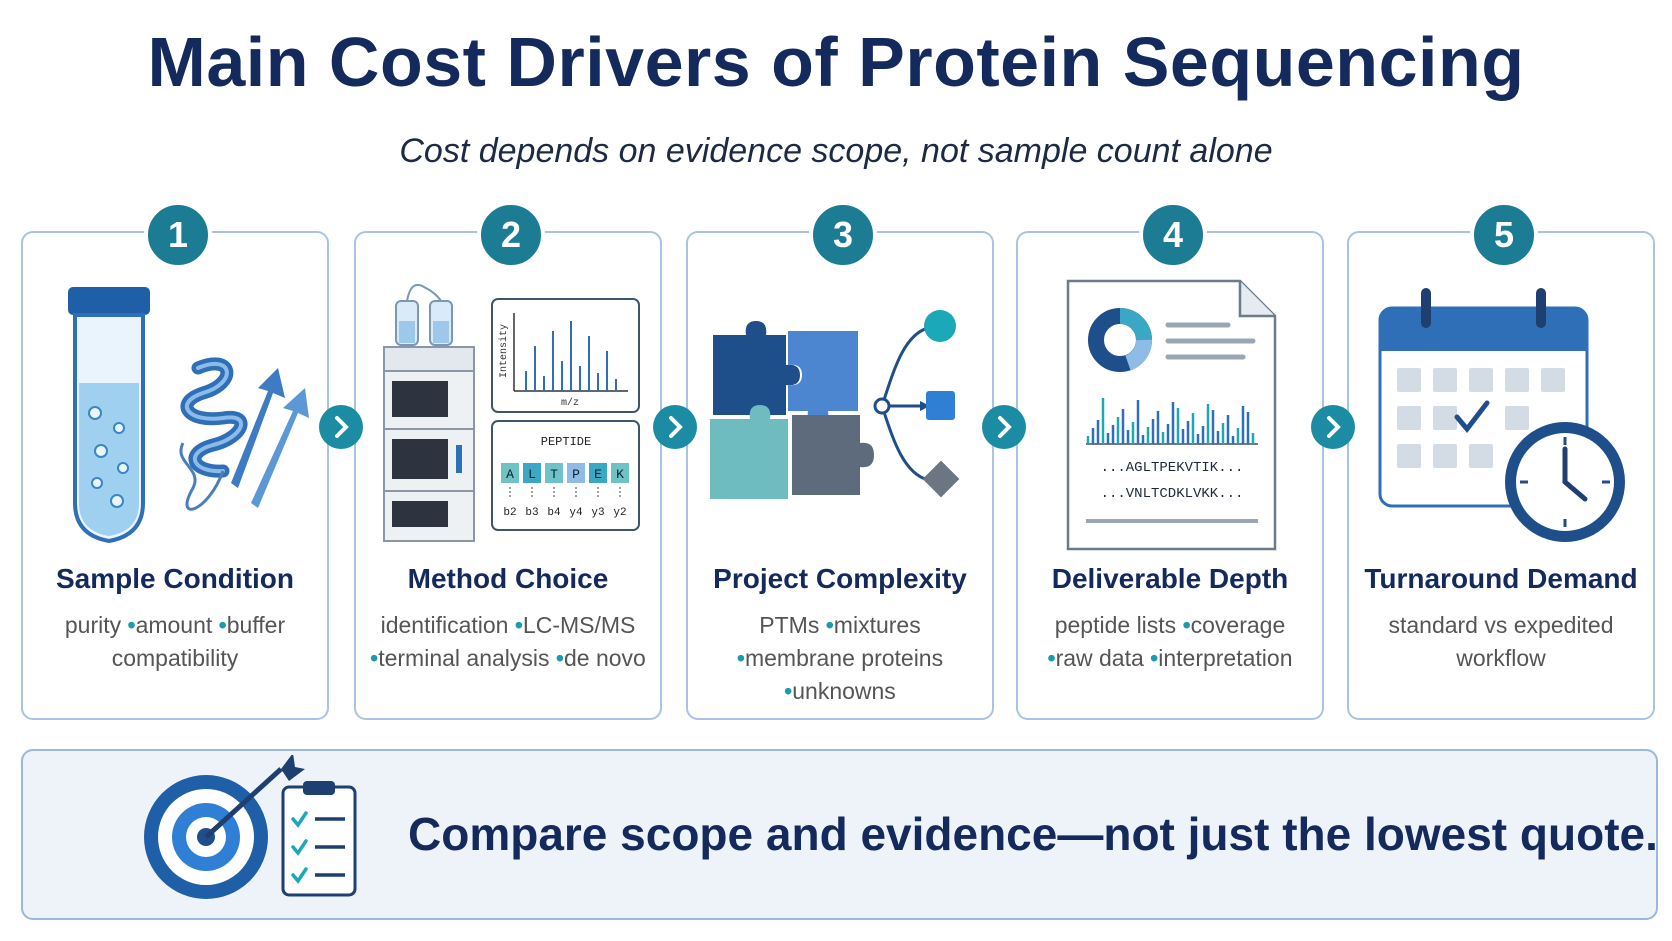 The image size is (1672, 941). What do you see at coordinates (840, 658) in the screenshot?
I see `card-details: PTMsmixturesmembrane proteinsunknowns` at bounding box center [840, 658].